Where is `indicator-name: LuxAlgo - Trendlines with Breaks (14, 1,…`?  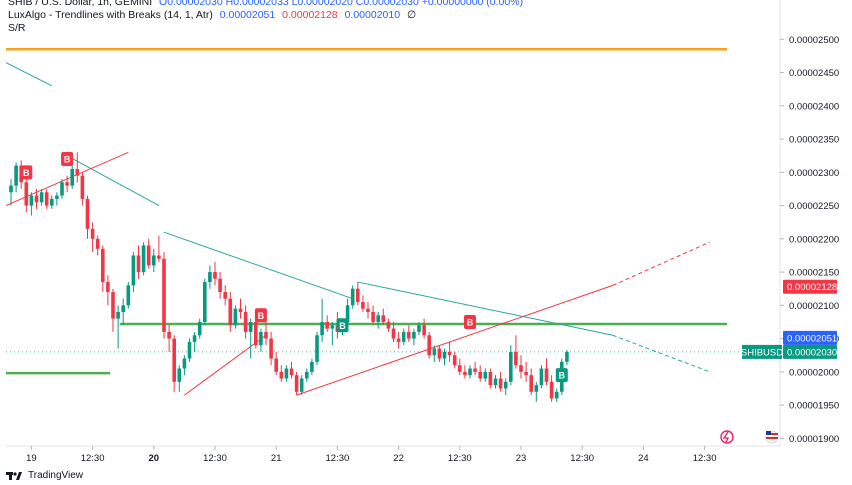 indicator-name: LuxAlgo - Trendlines with Breaks (14, 1,… is located at coordinates (110, 15).